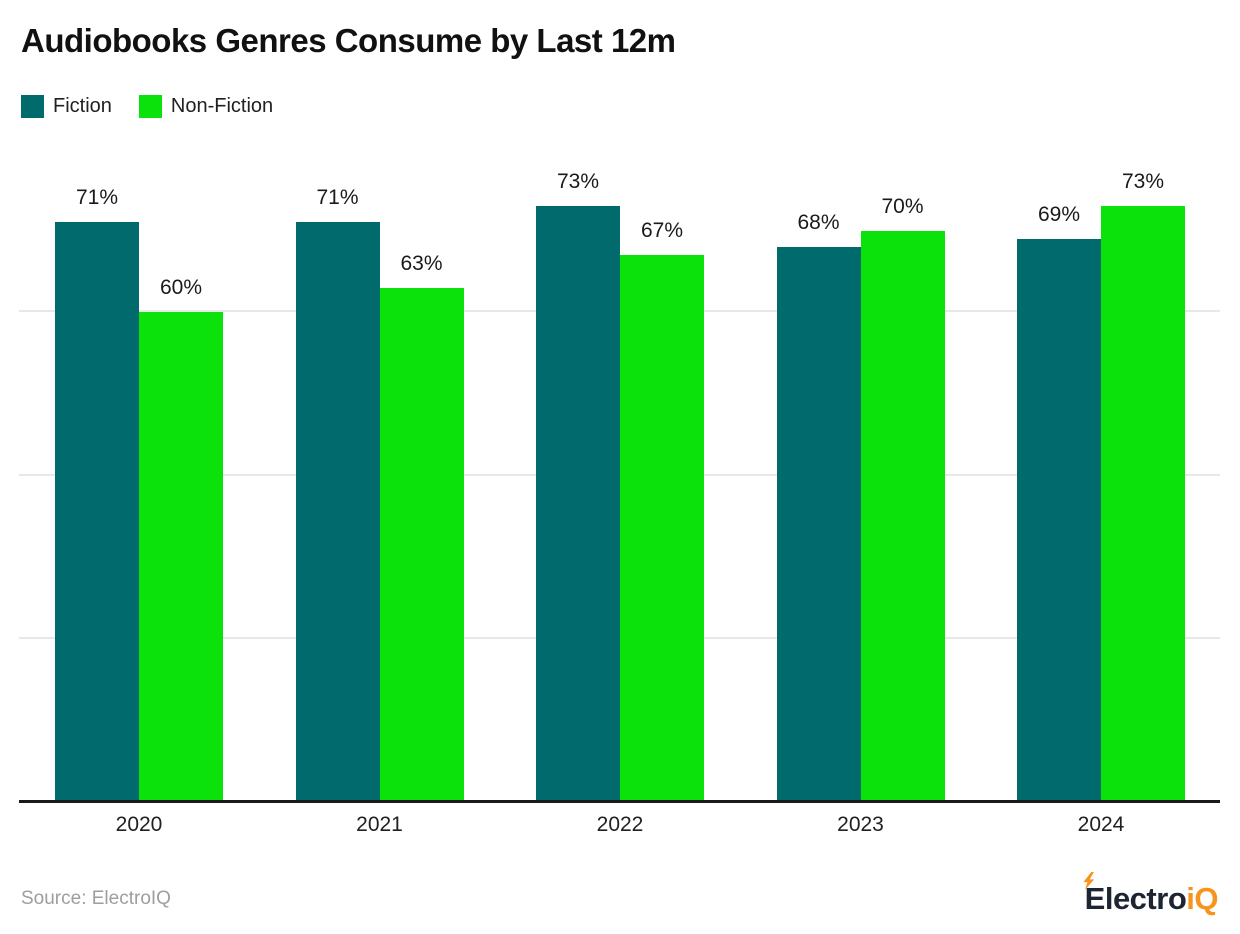 This screenshot has width=1240, height=934. I want to click on bar-group-2024: 69% 73%, so click(1101, 475).